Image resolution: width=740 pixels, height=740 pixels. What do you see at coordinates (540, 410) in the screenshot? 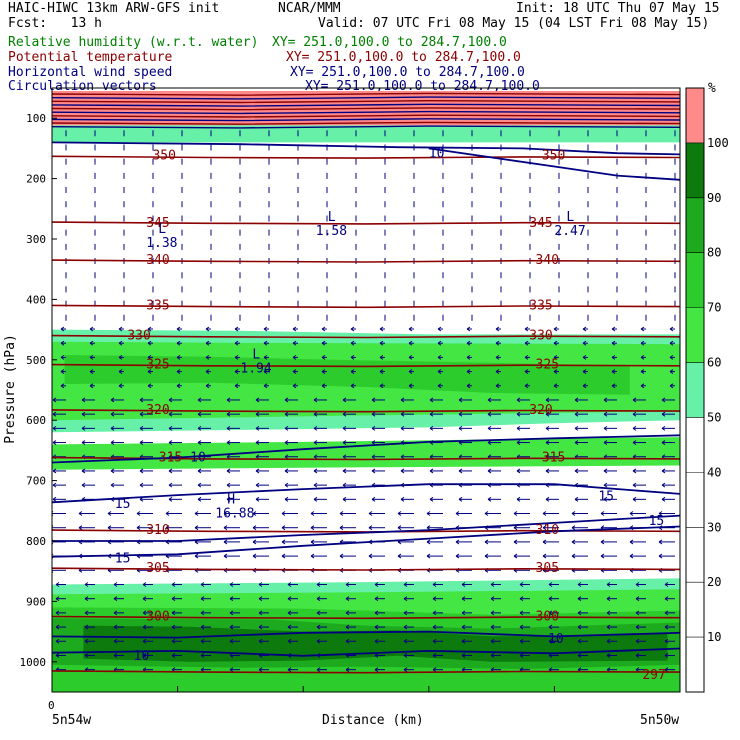
I see `theta-label-6-1: 320` at bounding box center [540, 410].